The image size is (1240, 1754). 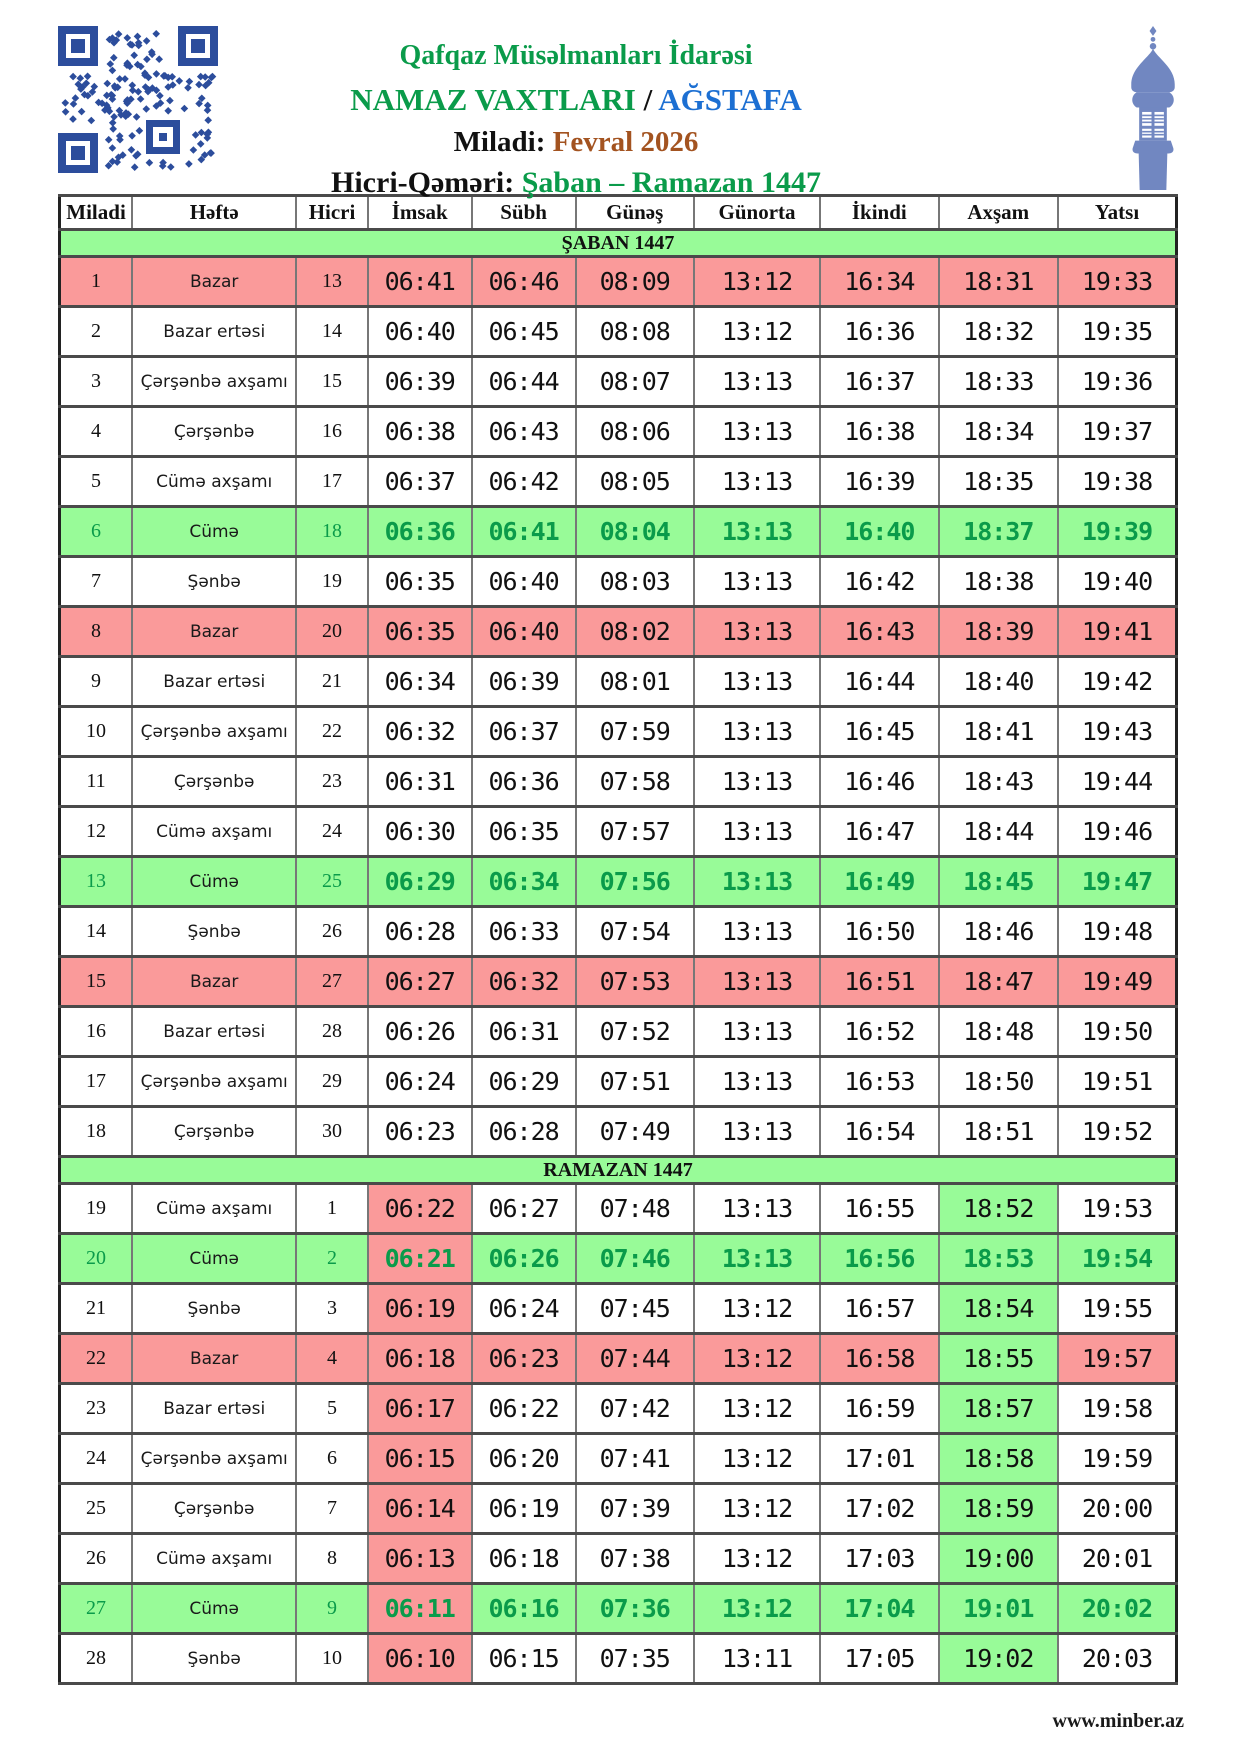 What do you see at coordinates (419, 431) in the screenshot?
I see `cell-time-imsak: 06:38` at bounding box center [419, 431].